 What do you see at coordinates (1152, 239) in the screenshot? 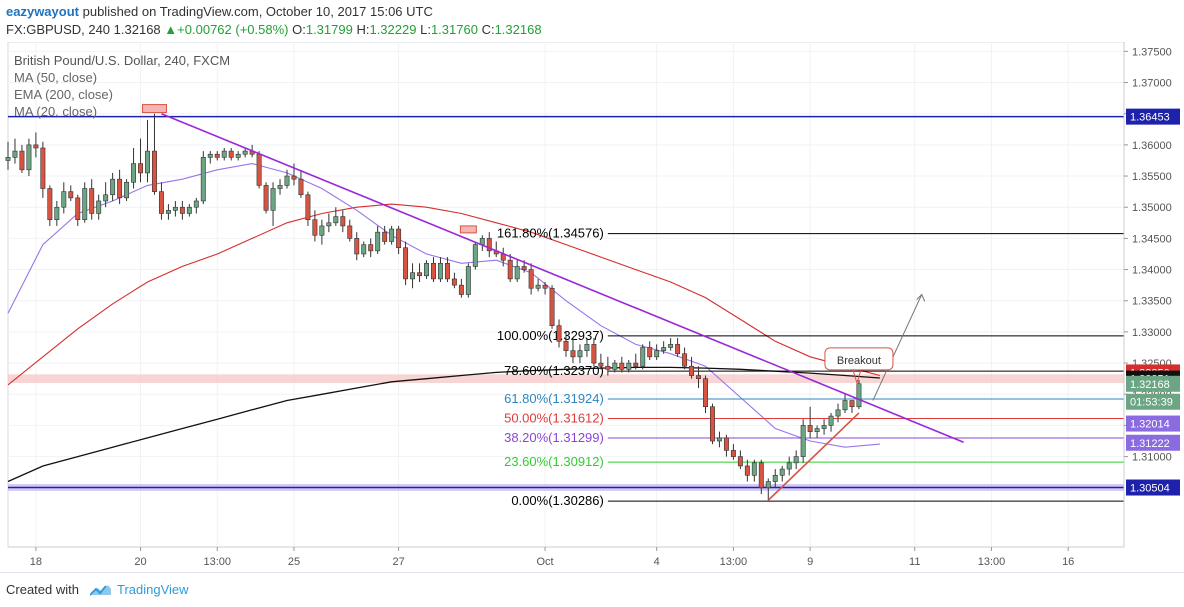
I see `y-tick-label: 1.34500` at bounding box center [1152, 239].